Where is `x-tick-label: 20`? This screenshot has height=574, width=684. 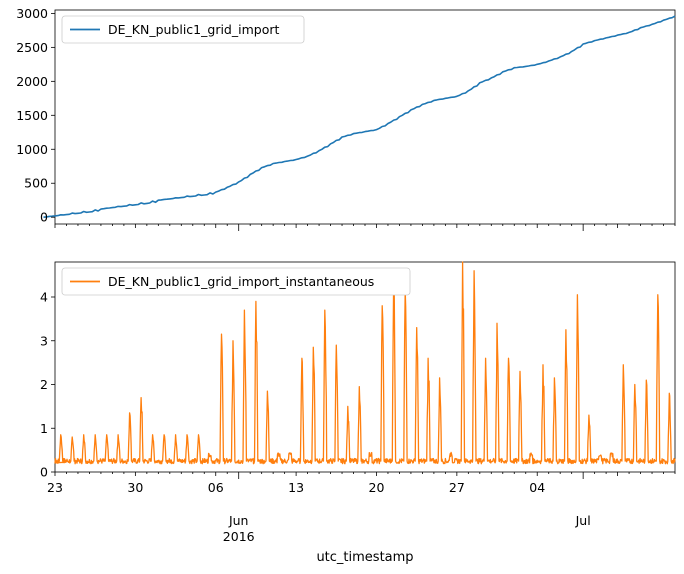 x-tick-label: 20 is located at coordinates (377, 487).